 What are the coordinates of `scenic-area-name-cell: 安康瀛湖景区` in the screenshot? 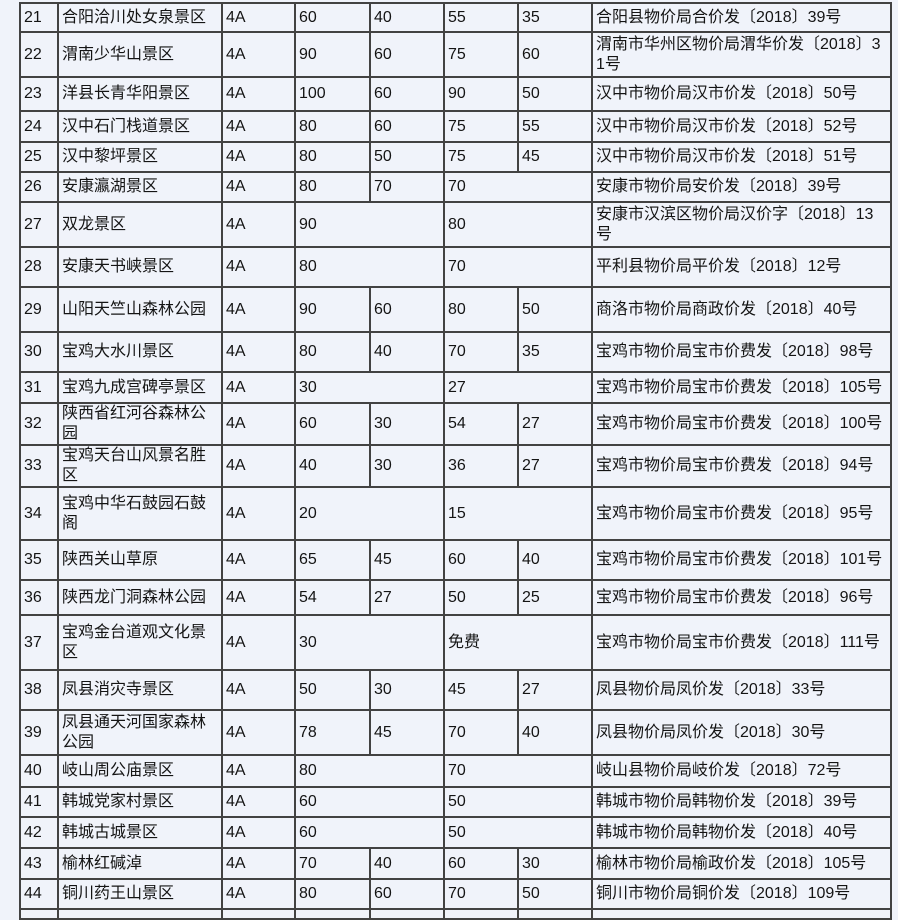 It's located at (140, 187).